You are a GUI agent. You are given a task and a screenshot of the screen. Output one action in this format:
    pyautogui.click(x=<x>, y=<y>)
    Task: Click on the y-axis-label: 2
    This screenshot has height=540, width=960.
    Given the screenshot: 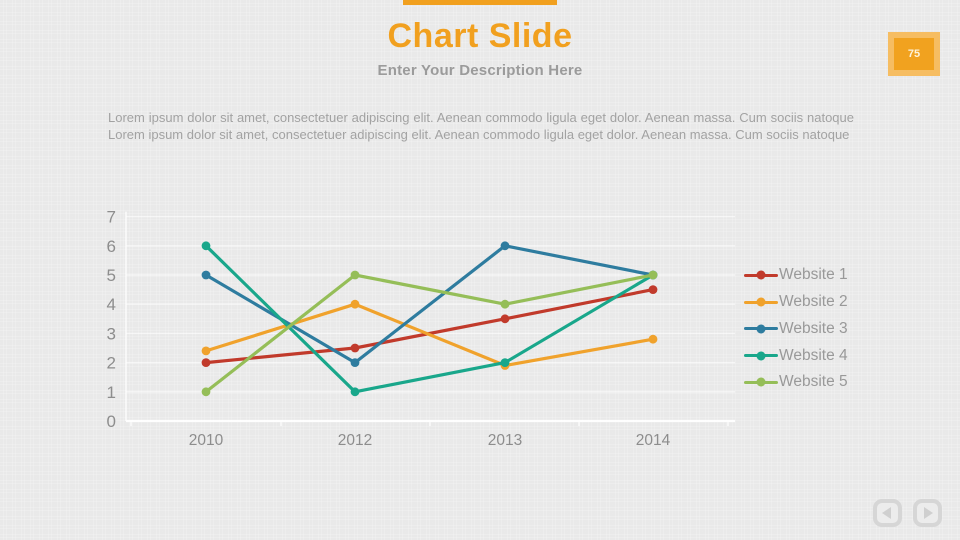 What is the action you would take?
    pyautogui.click(x=111, y=363)
    